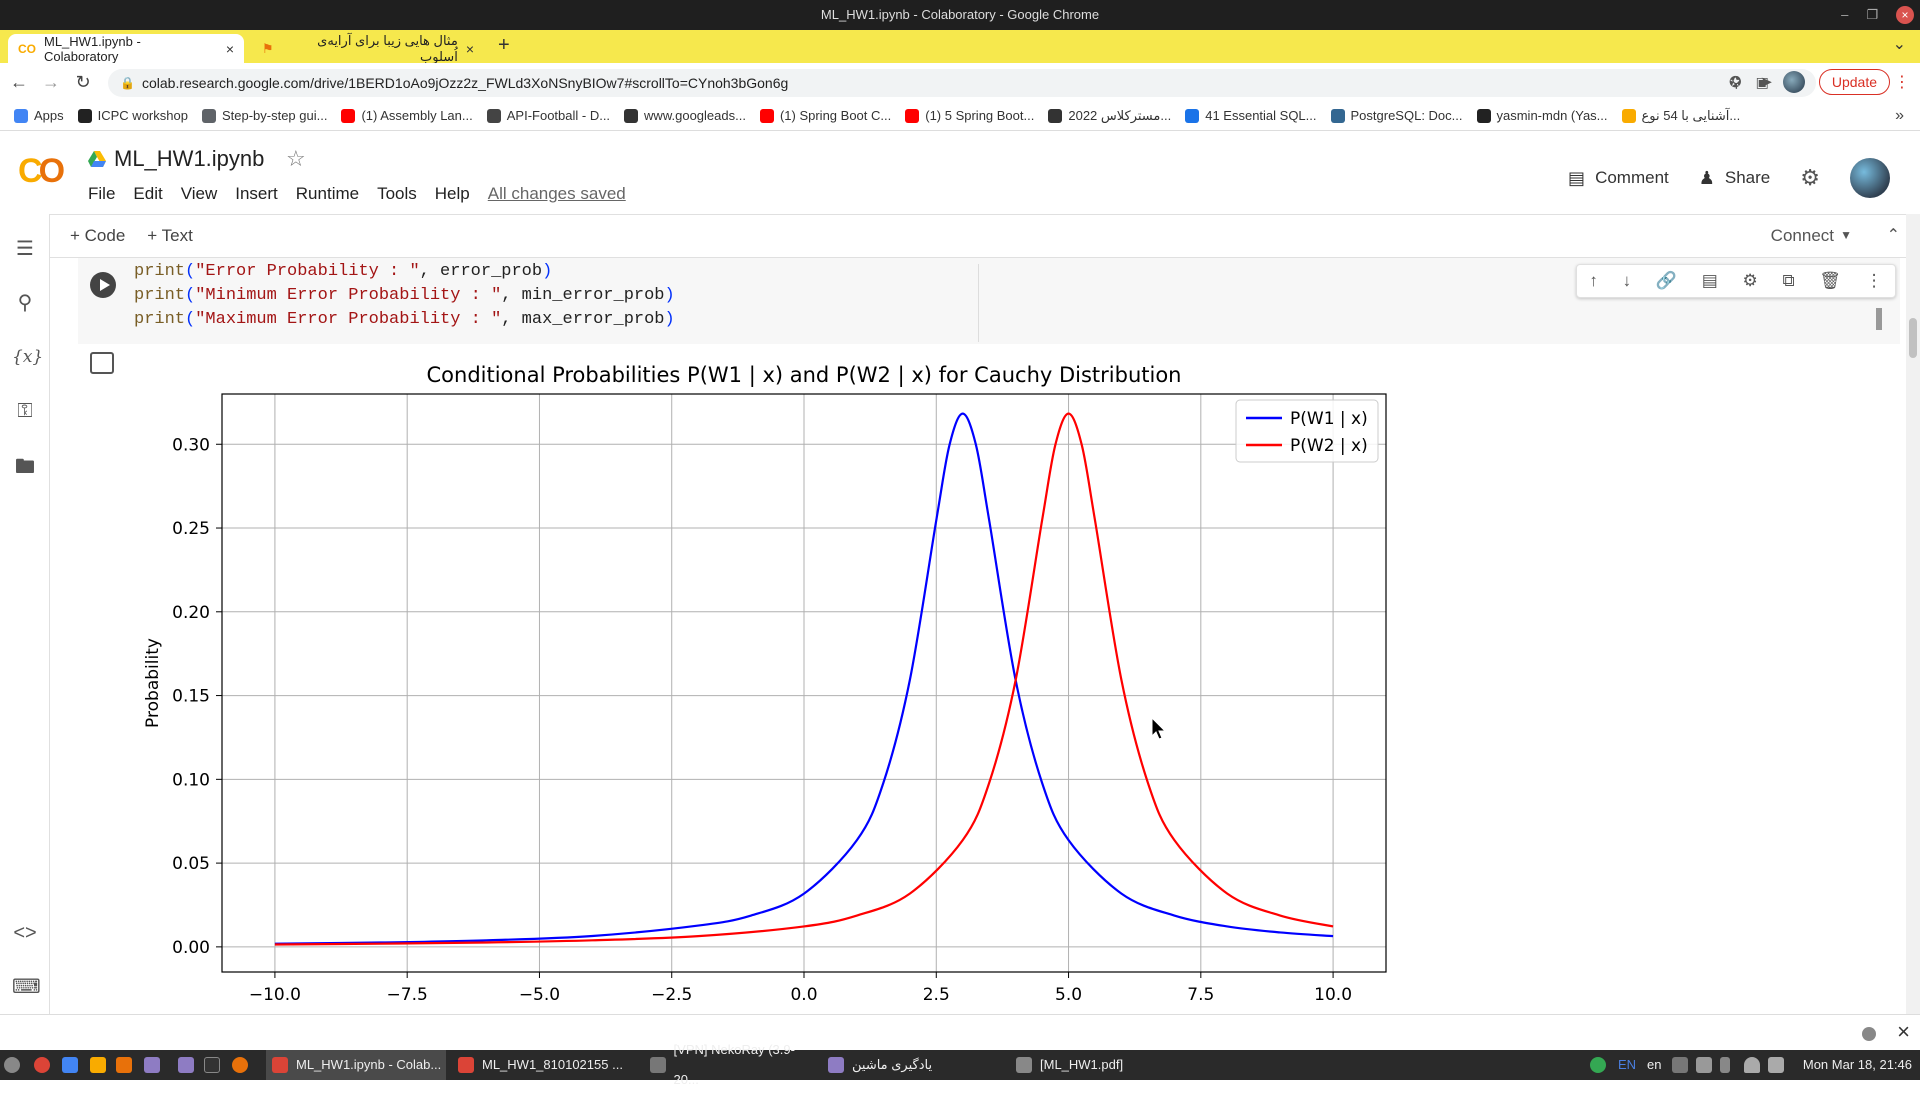  I want to click on move-down-icon: ↓, so click(1627, 280).